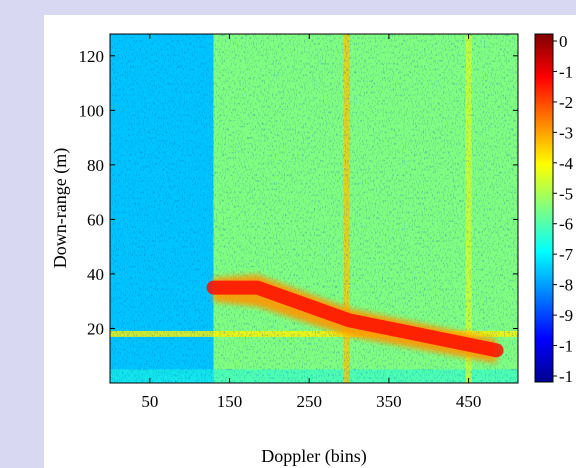 The height and width of the screenshot is (468, 576). Describe the element at coordinates (566, 102) in the screenshot. I see `colorbar-tick-label: -2` at that location.